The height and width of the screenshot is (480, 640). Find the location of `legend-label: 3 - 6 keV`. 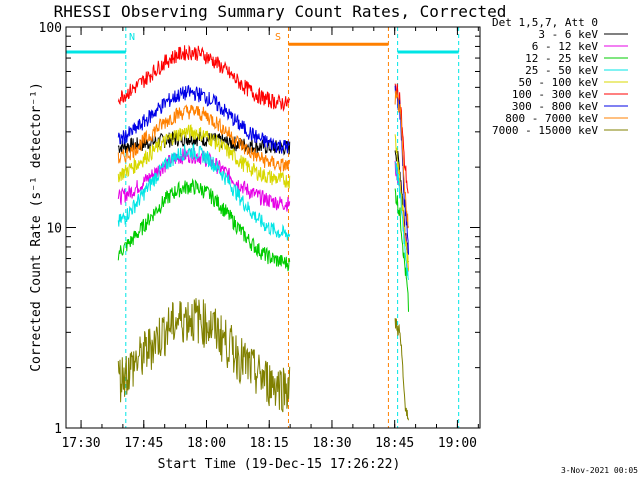

legend-label: 3 - 6 keV is located at coordinates (568, 34).